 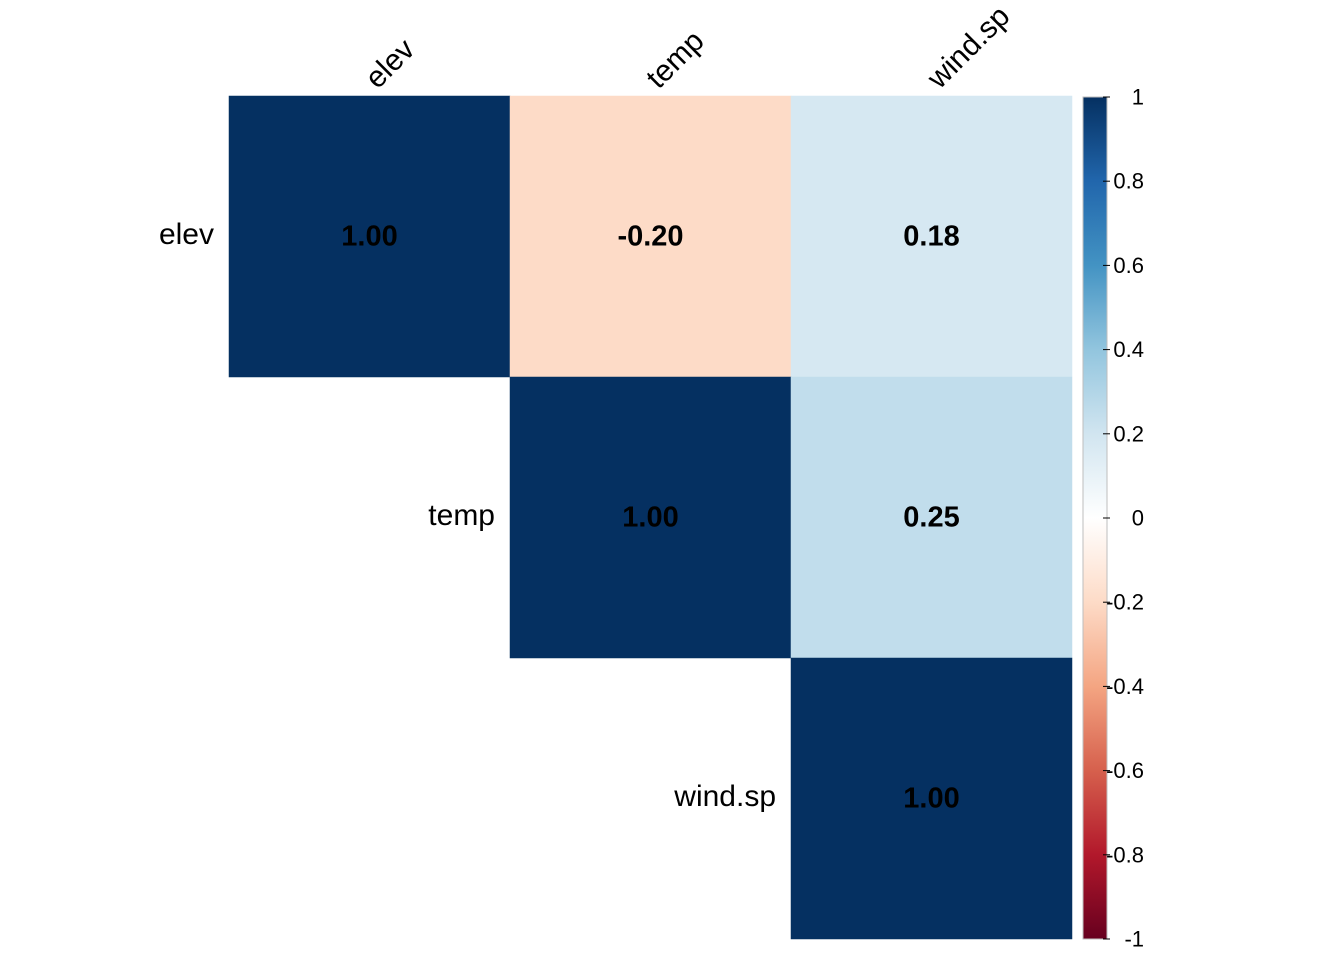 What do you see at coordinates (968, 48) in the screenshot?
I see `col-label-wind-sp: wind.sp` at bounding box center [968, 48].